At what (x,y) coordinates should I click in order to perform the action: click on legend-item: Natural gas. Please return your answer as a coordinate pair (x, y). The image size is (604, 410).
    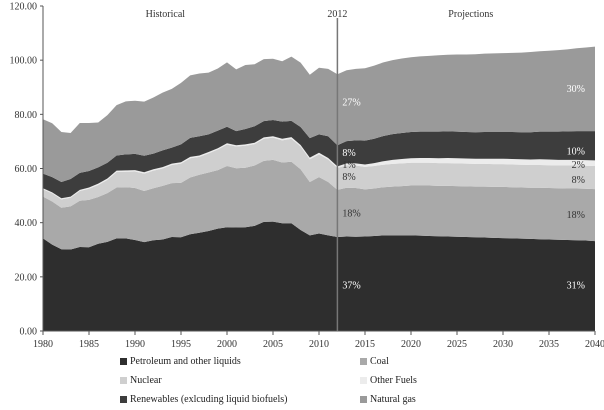
    Looking at the image, I should click on (388, 399).